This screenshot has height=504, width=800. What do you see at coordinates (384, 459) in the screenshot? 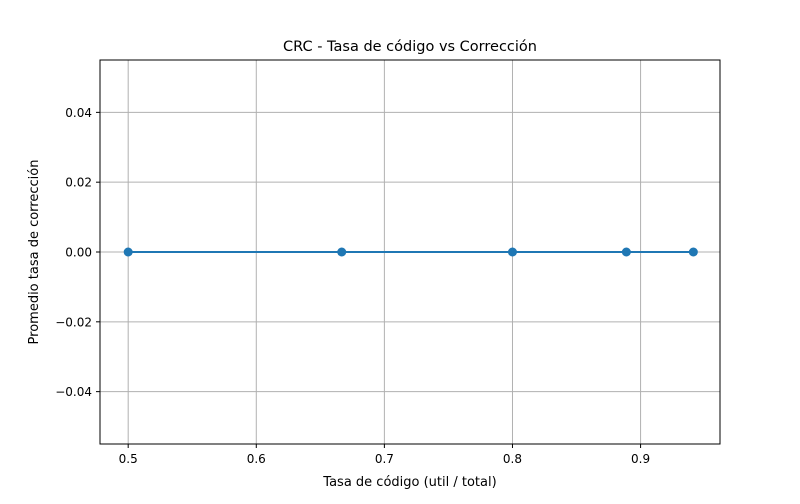
I see `x-tick-label: 0.7` at bounding box center [384, 459].